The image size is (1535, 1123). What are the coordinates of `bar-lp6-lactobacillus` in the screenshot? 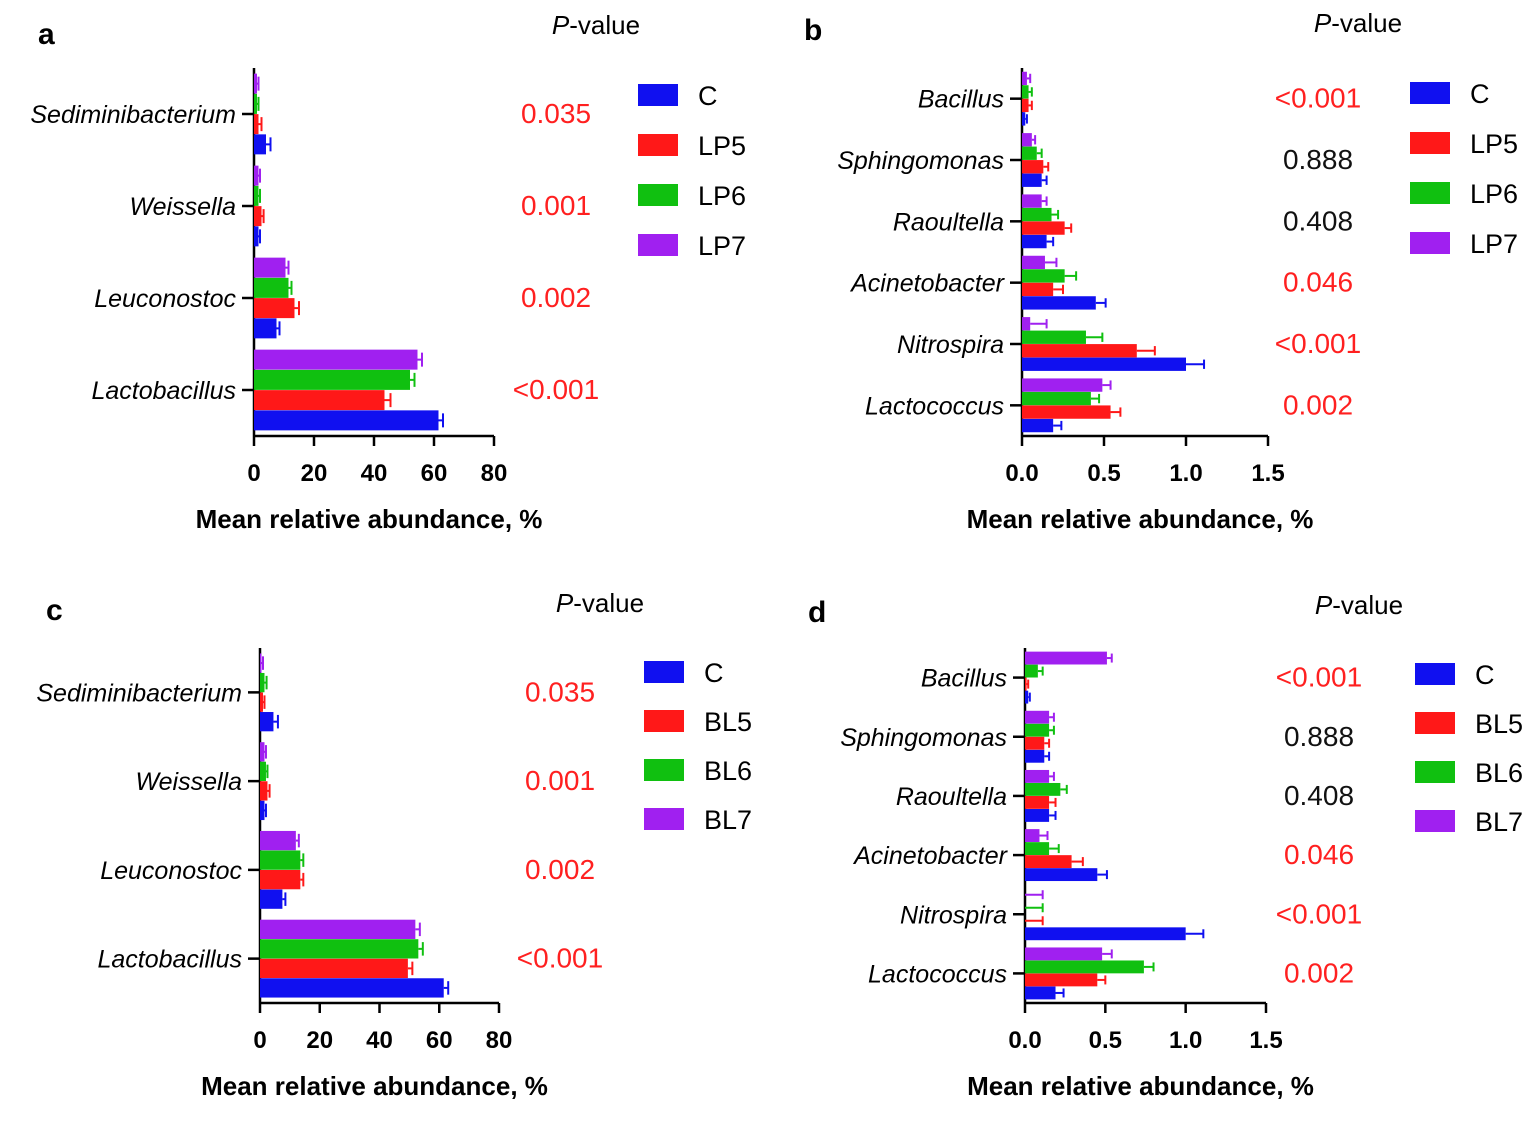 It's located at (332, 379).